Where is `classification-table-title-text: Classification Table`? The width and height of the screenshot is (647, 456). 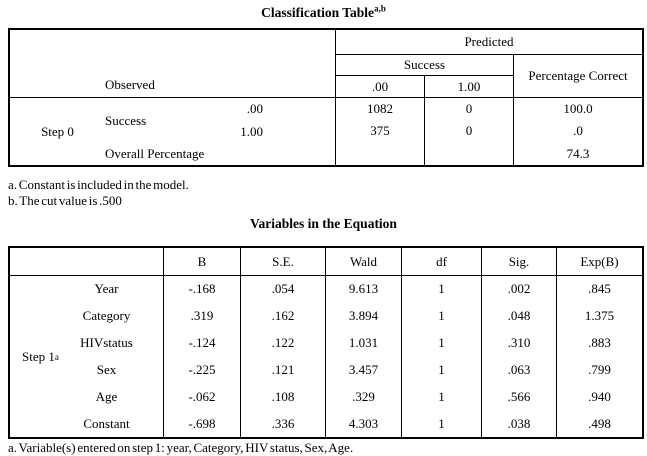 classification-table-title-text: Classification Table is located at coordinates (318, 12).